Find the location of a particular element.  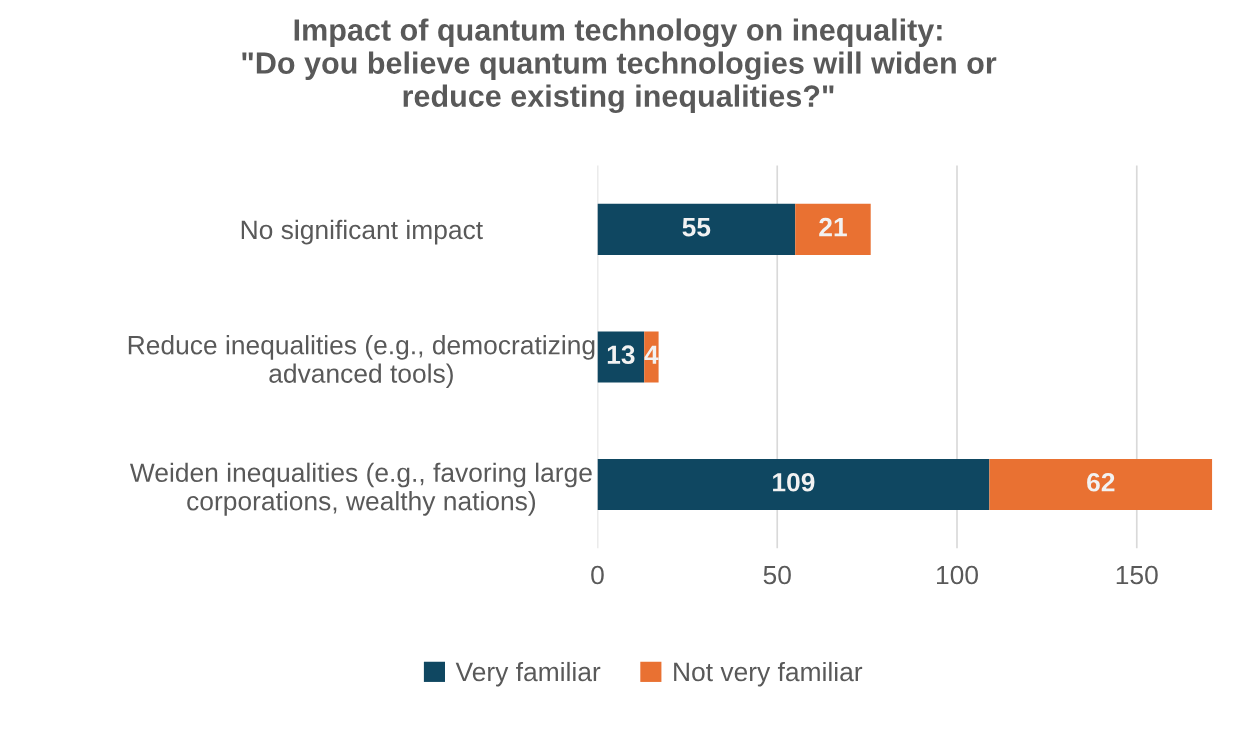

data-label: 13 is located at coordinates (621, 355).